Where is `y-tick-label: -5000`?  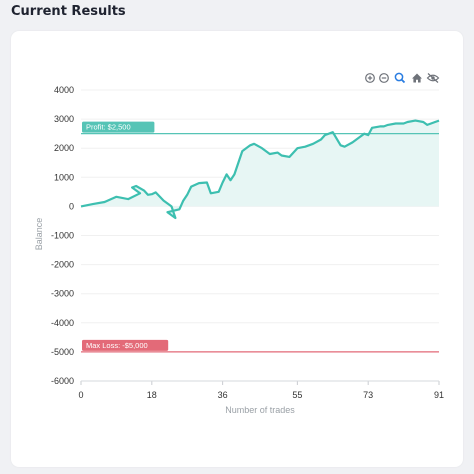
y-tick-label: -5000 is located at coordinates (62, 352).